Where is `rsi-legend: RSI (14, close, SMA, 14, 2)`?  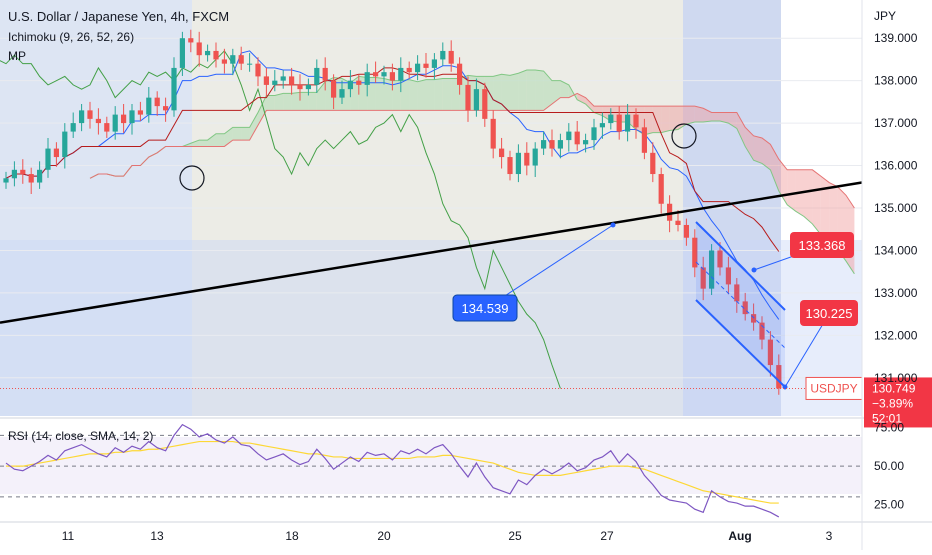
rsi-legend: RSI (14, close, SMA, 14, 2) is located at coordinates (80, 436).